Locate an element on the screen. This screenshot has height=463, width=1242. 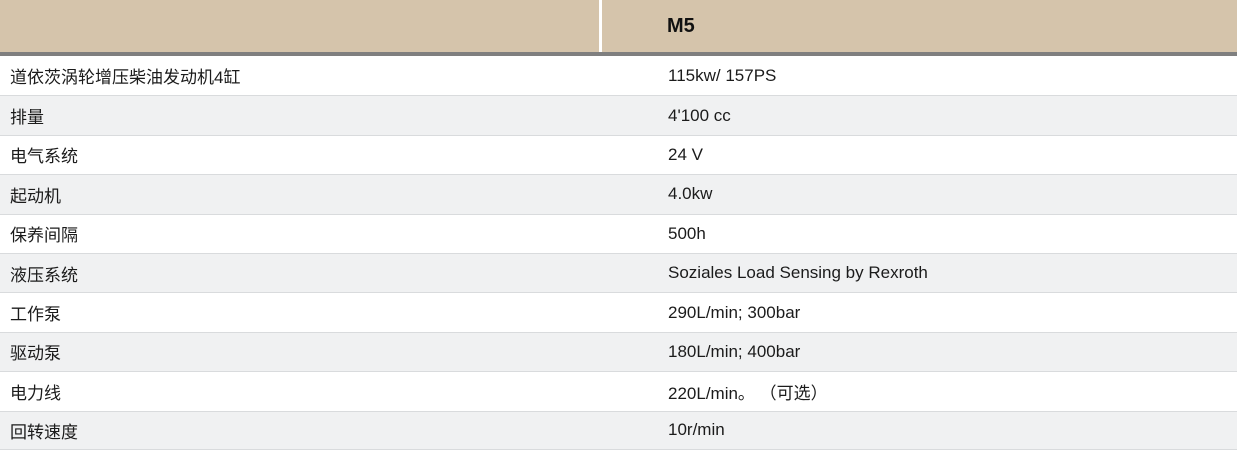
model-title: M5 is located at coordinates (681, 25).